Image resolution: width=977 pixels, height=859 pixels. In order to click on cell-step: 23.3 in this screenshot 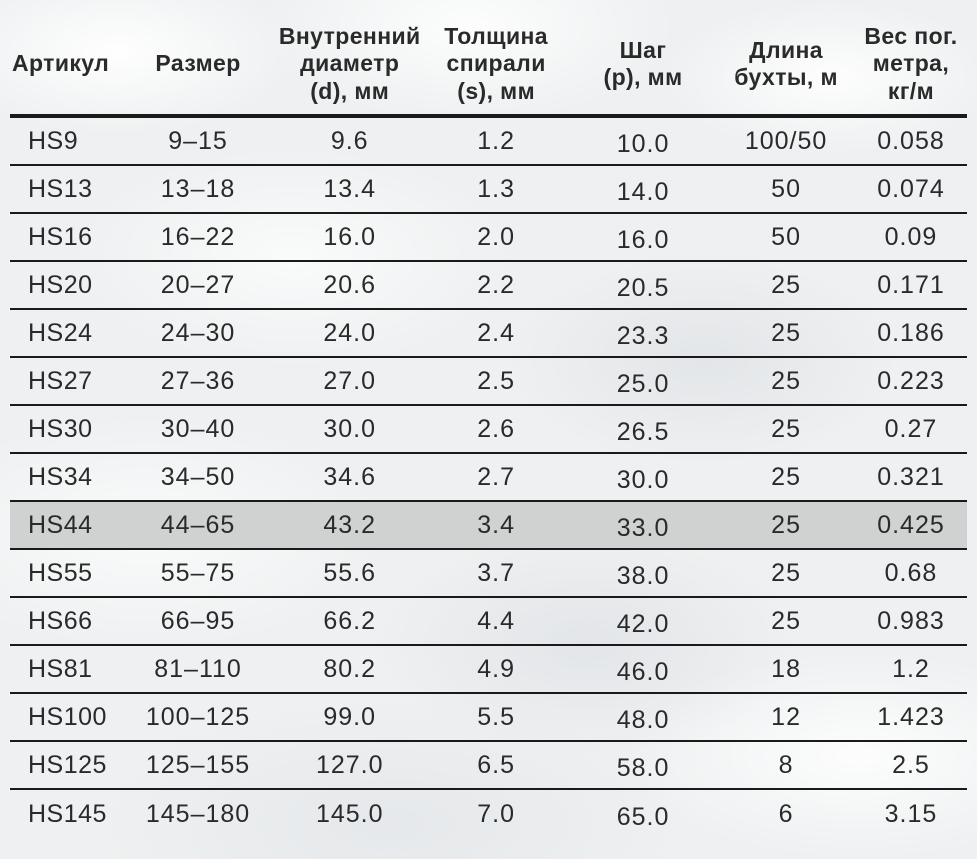, I will do `click(643, 335)`.